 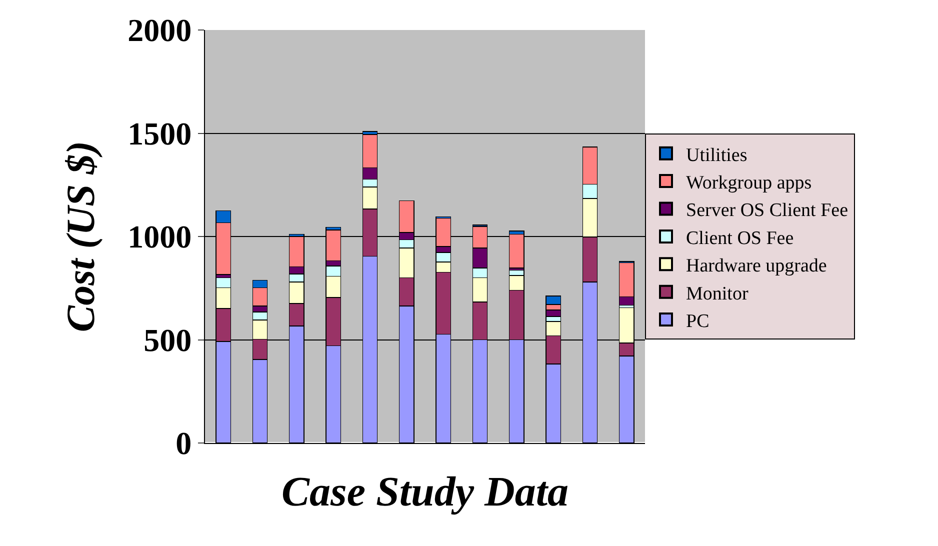 What do you see at coordinates (160, 133) in the screenshot?
I see `y-tick-label: 1500` at bounding box center [160, 133].